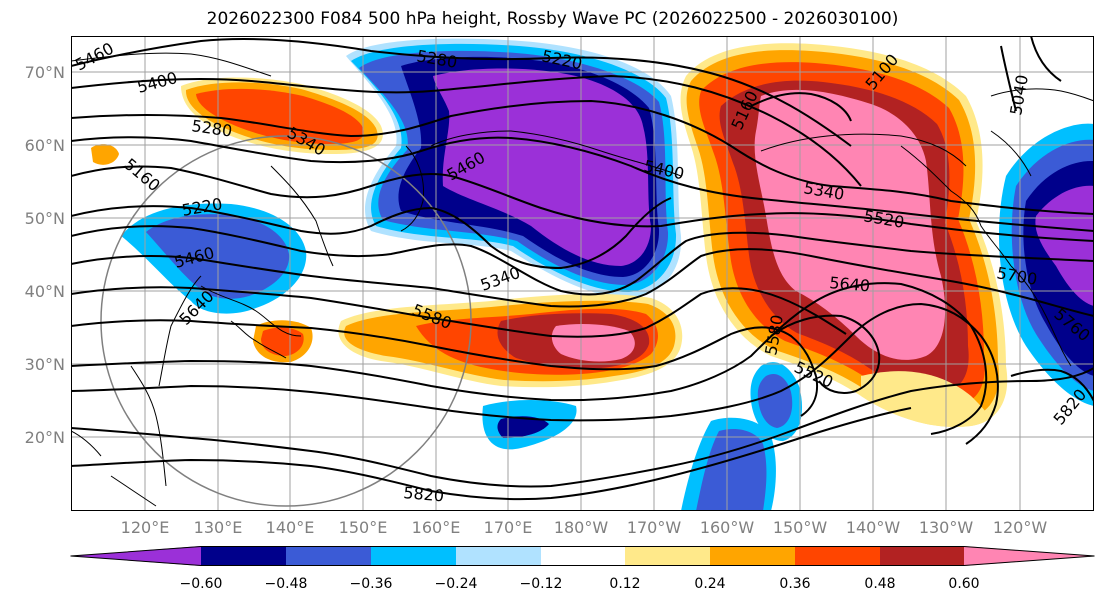 The height and width of the screenshot is (604, 1105). What do you see at coordinates (141, 175) in the screenshot?
I see `contour-label: 5160` at bounding box center [141, 175].